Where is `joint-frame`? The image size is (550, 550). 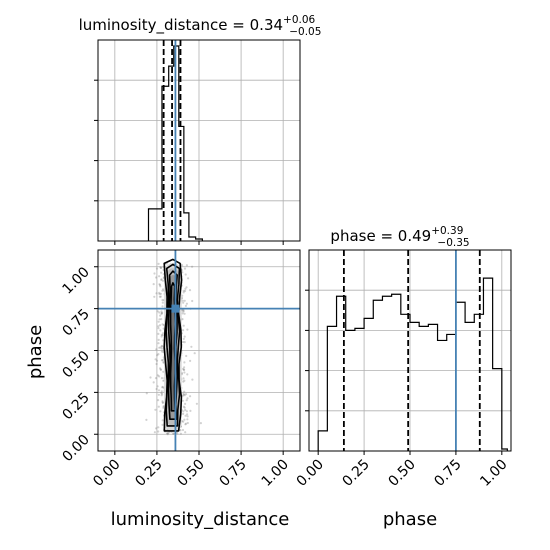 joint-frame is located at coordinates (199, 350).